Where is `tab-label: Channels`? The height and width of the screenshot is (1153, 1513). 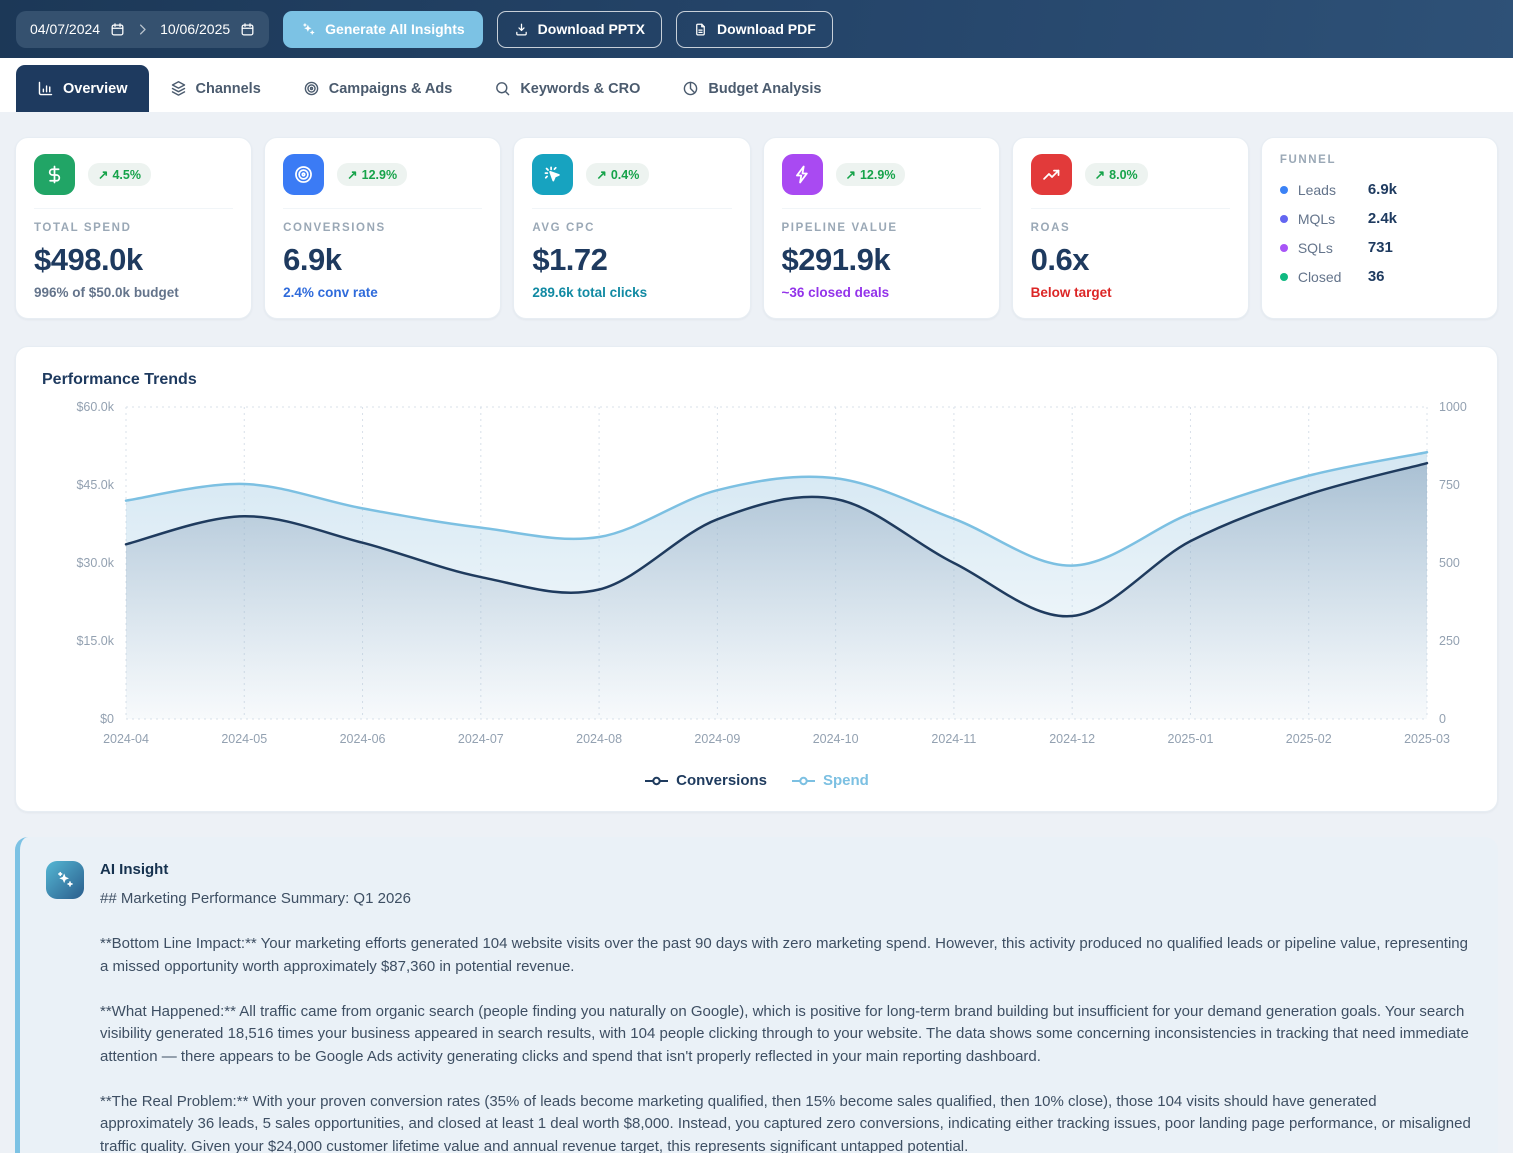 tab-label: Channels is located at coordinates (228, 88).